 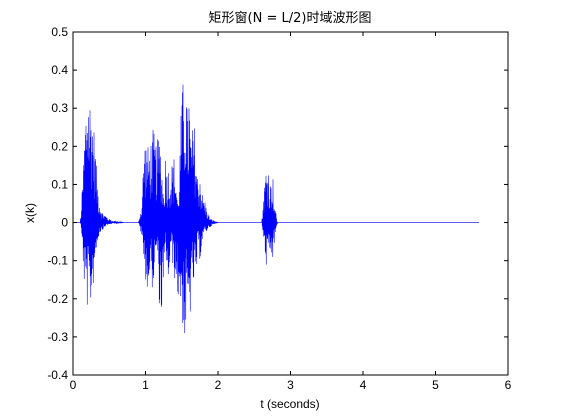 I want to click on x-tick-label: 3, so click(x=290, y=385).